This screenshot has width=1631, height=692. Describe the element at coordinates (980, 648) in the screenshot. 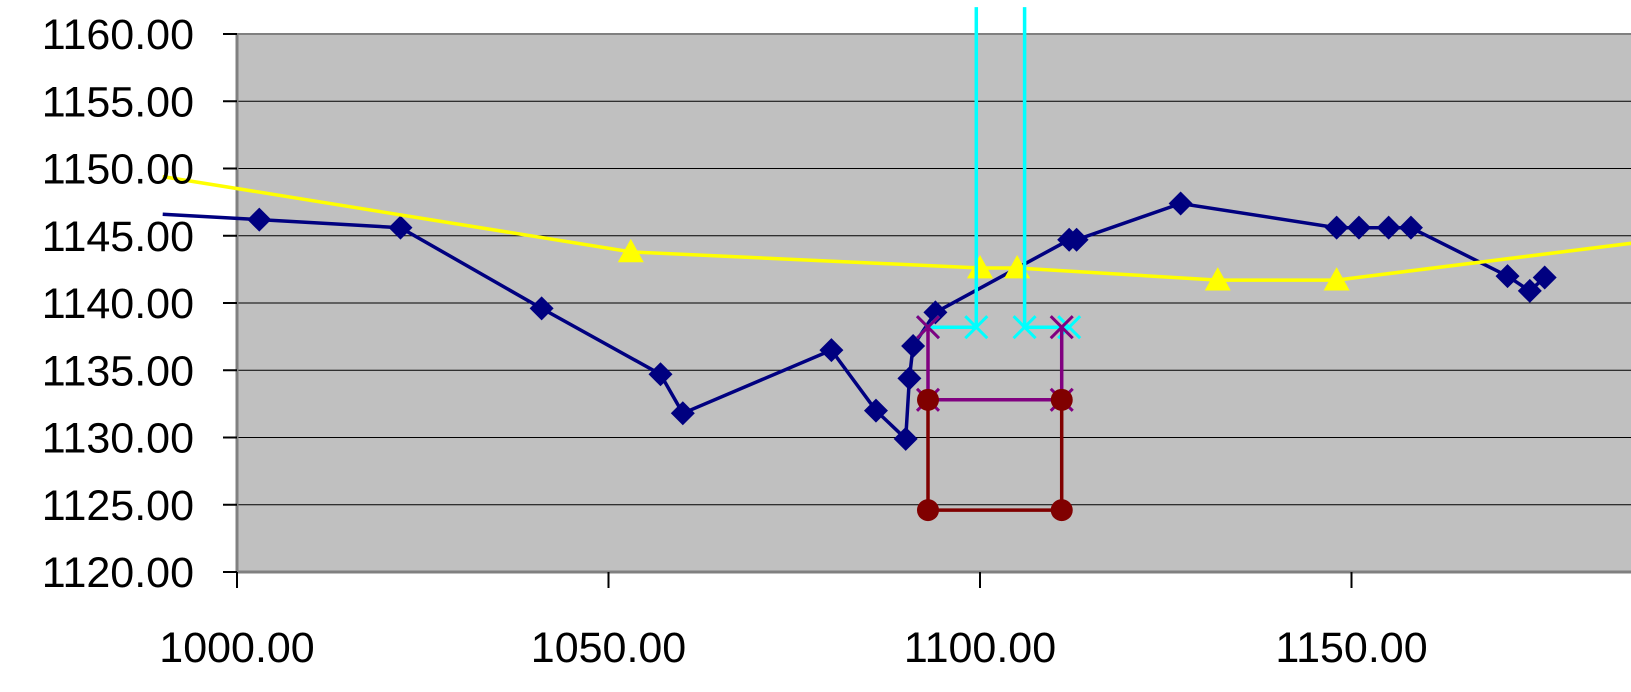

I see `x-tick-label: 1100.00` at that location.